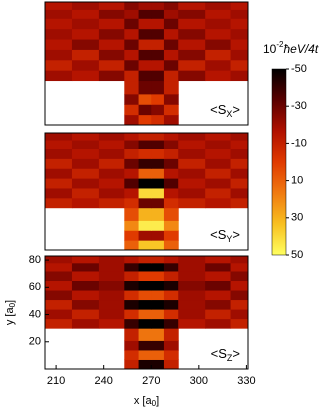 The image size is (332, 415). Describe the element at coordinates (35, 314) in the screenshot. I see `y-tick-label: 40` at that location.